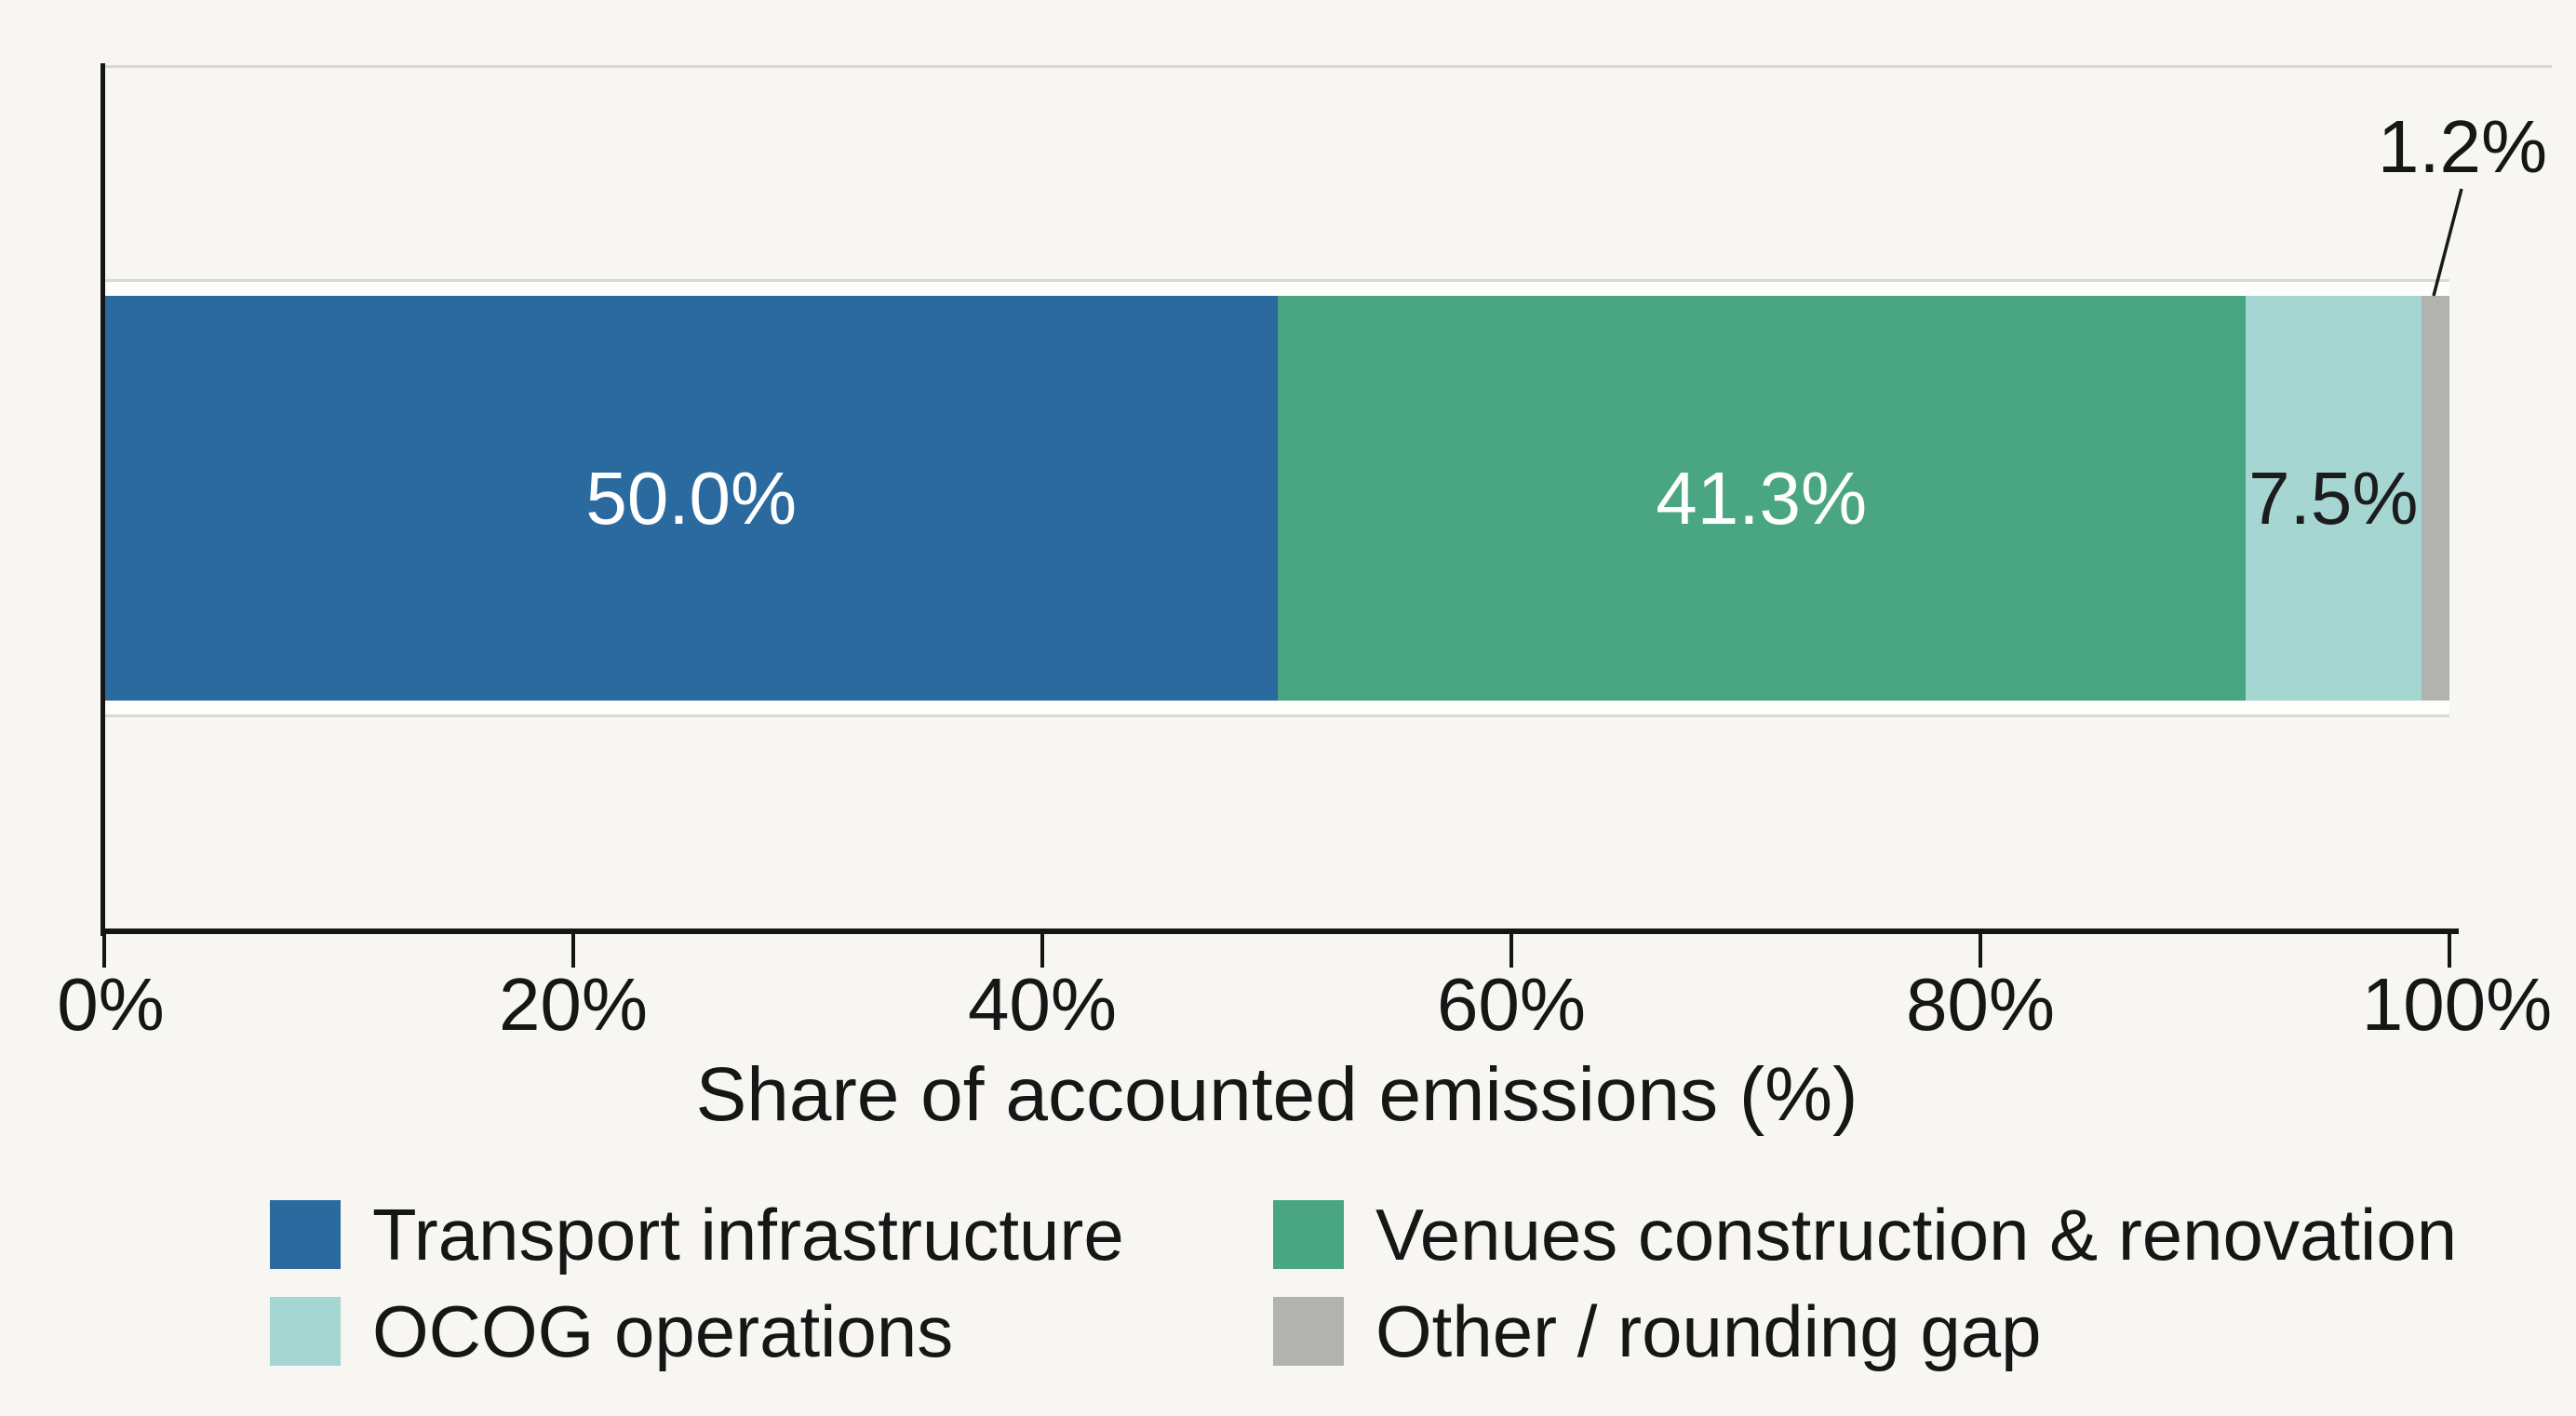 Image resolution: width=2576 pixels, height=1416 pixels. What do you see at coordinates (1511, 1004) in the screenshot?
I see `x-tick-label: 60%` at bounding box center [1511, 1004].